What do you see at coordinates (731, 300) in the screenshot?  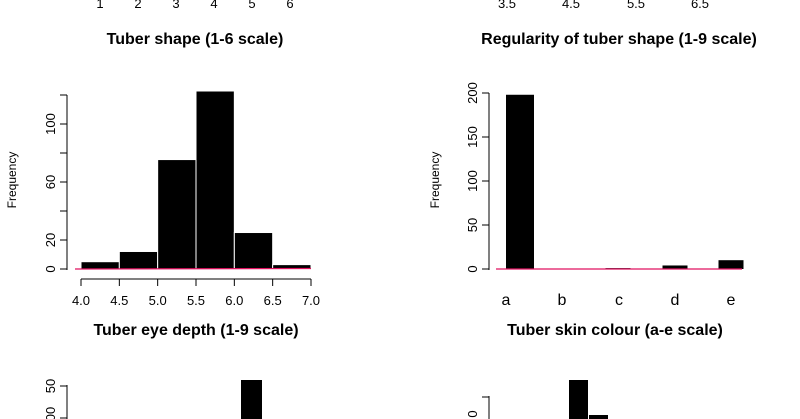 I see `x-category-label: e` at bounding box center [731, 300].